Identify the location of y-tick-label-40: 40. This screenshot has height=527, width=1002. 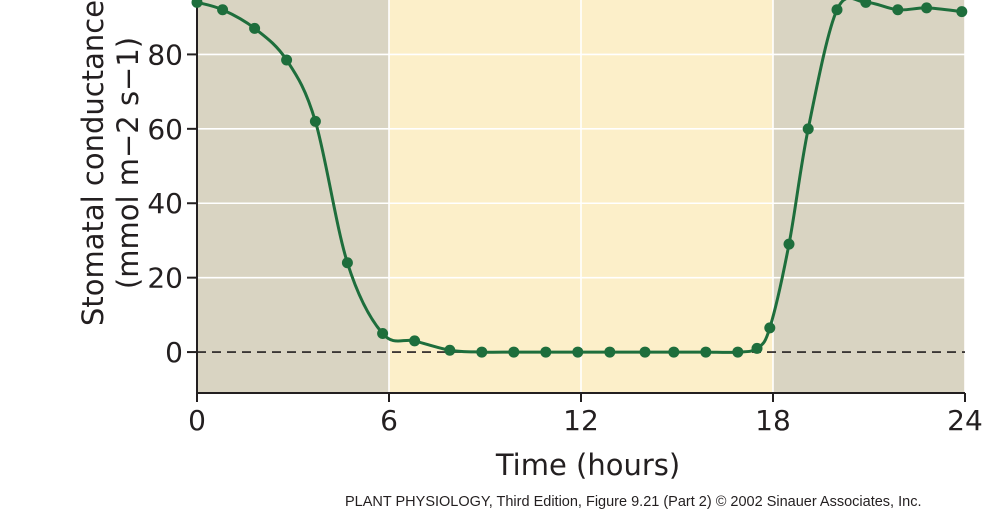
(165, 203).